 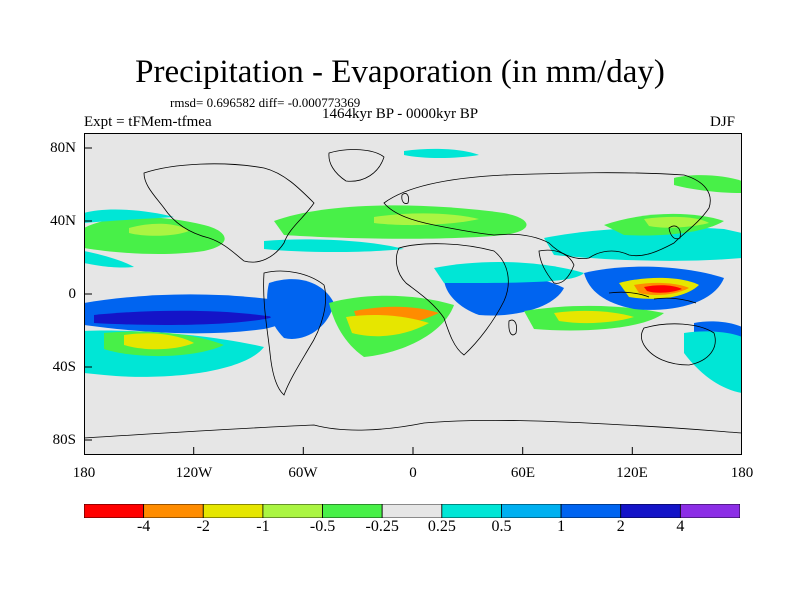 What do you see at coordinates (109, 259) in the screenshot?
I see `blob-npac-cyan` at bounding box center [109, 259].